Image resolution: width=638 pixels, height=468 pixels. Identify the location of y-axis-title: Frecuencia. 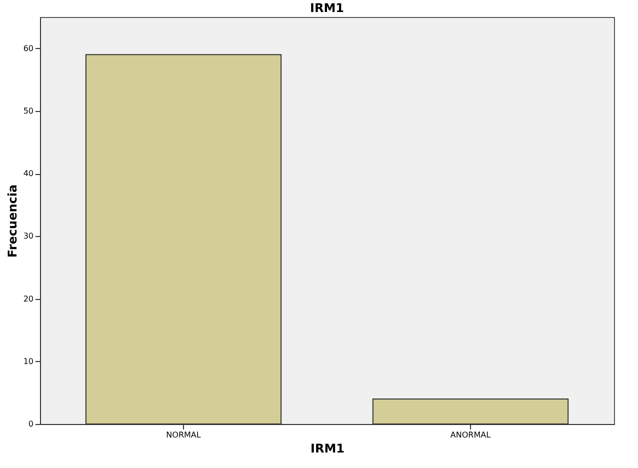
(12, 221).